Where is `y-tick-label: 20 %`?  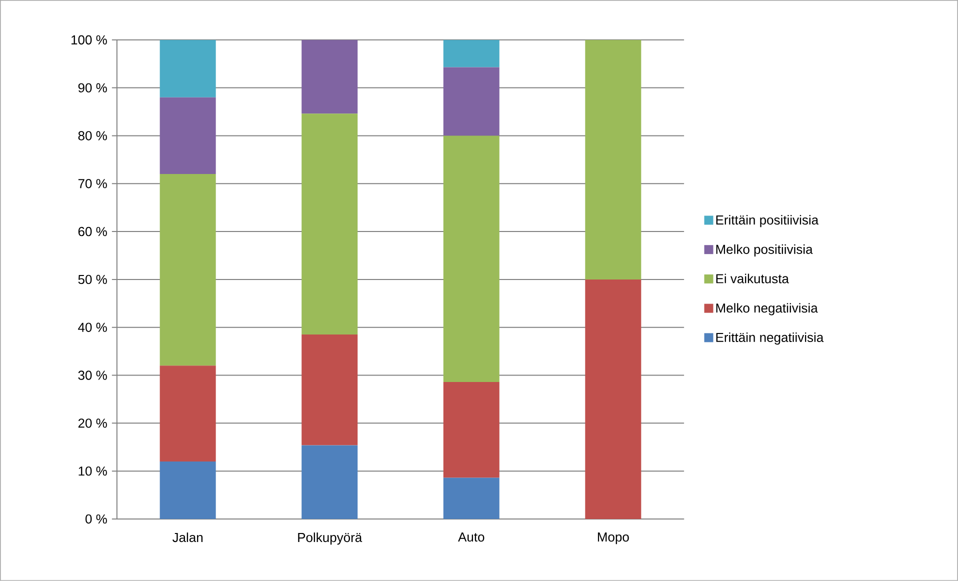 y-tick-label: 20 % is located at coordinates (92, 423).